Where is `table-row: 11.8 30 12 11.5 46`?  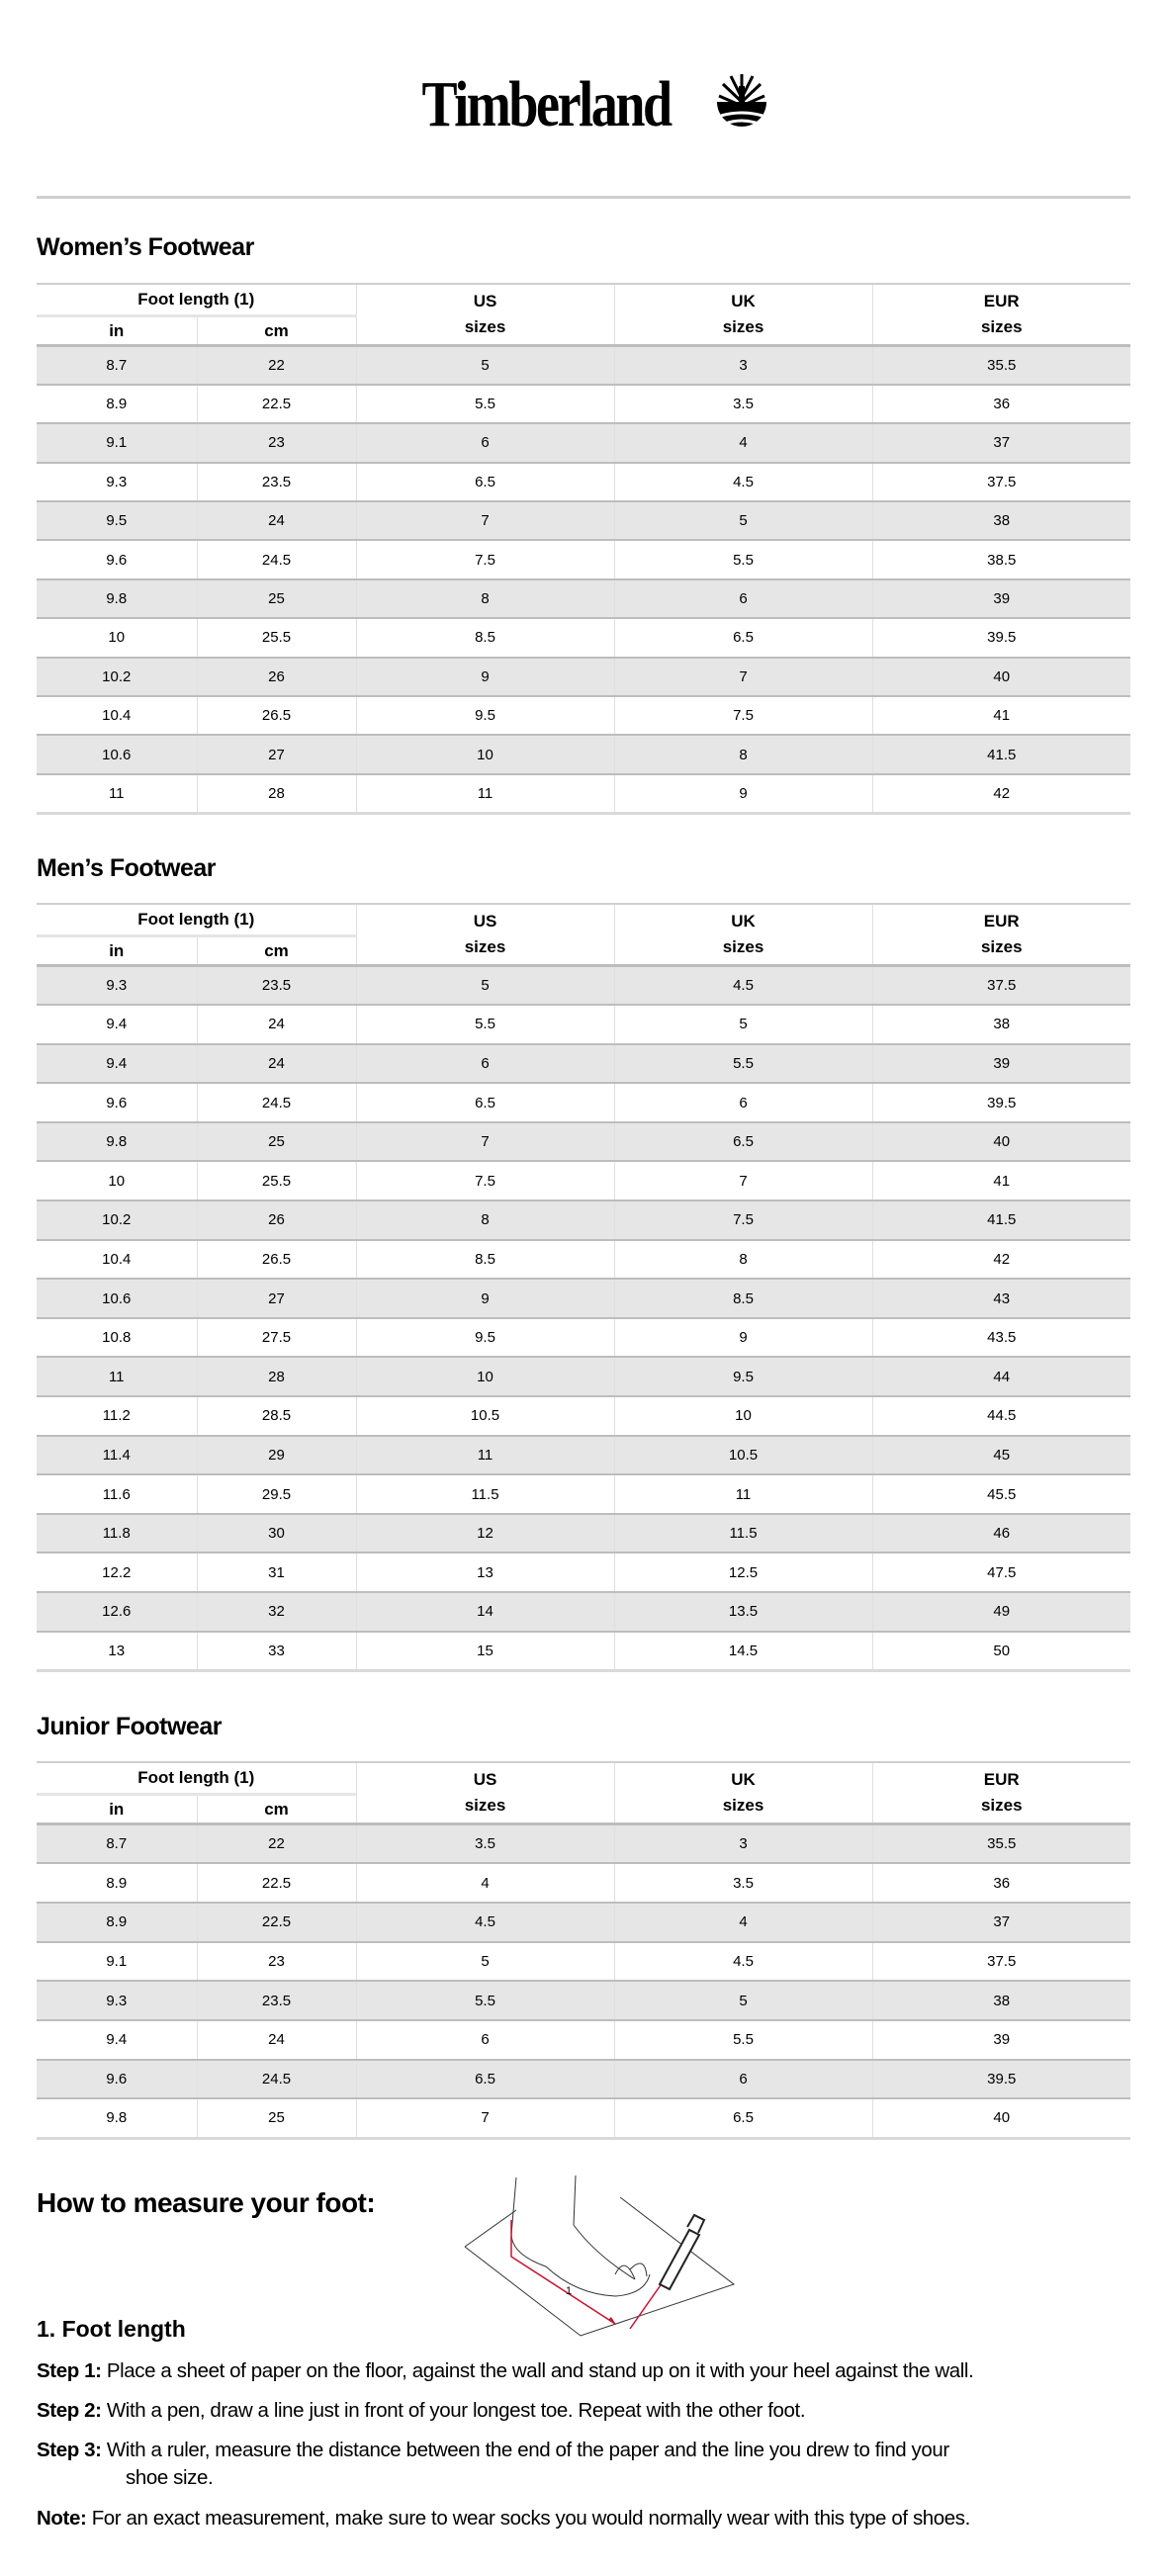 table-row: 11.8 30 12 11.5 46 is located at coordinates (583, 1533).